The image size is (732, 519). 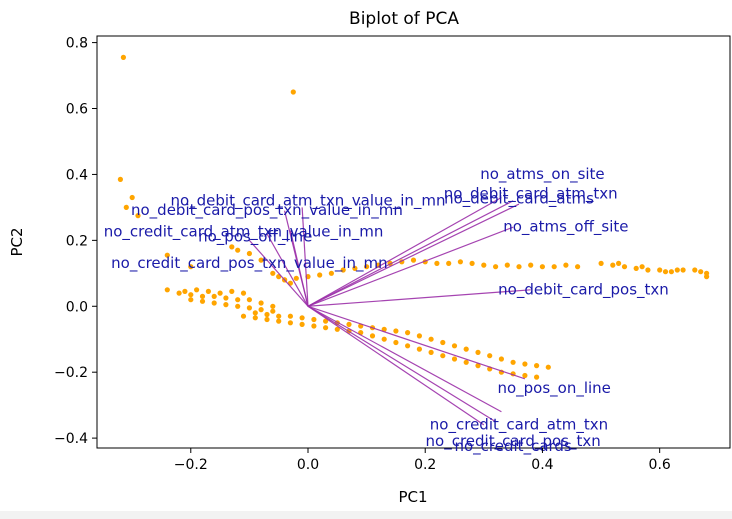 What do you see at coordinates (17, 241) in the screenshot?
I see `y-axis-label: PC2` at bounding box center [17, 241].